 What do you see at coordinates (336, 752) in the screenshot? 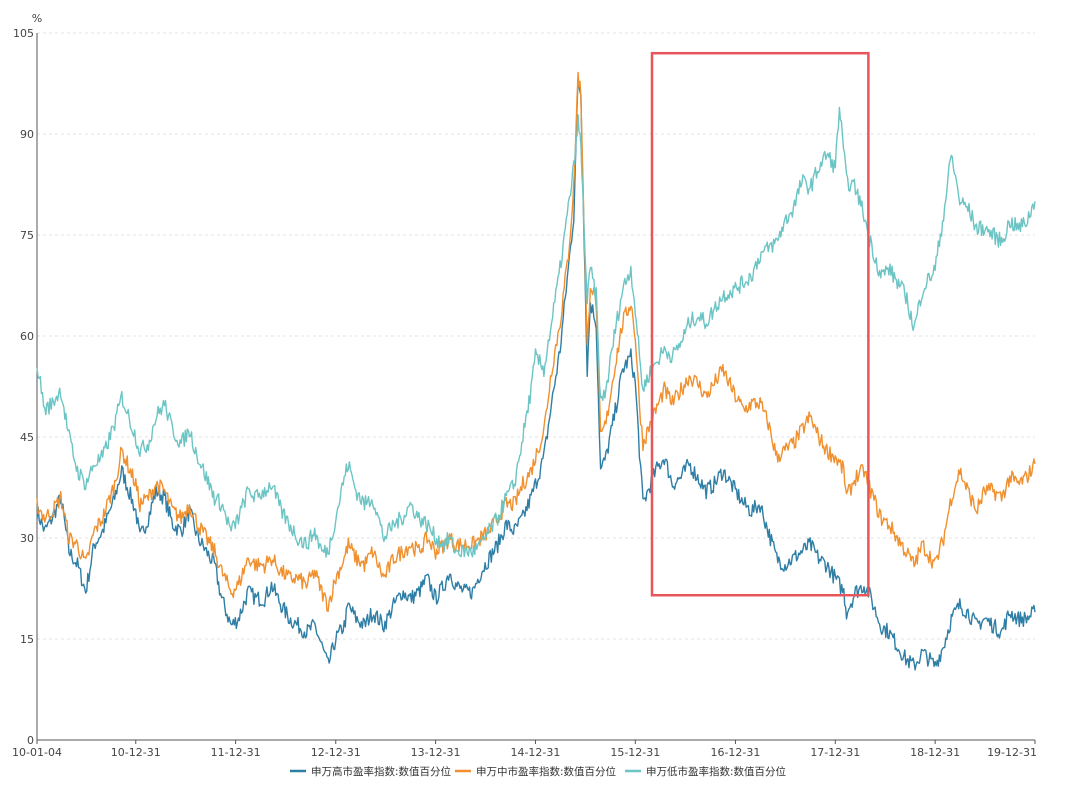
I see `x-tick-label: 12-12-31` at bounding box center [336, 752].